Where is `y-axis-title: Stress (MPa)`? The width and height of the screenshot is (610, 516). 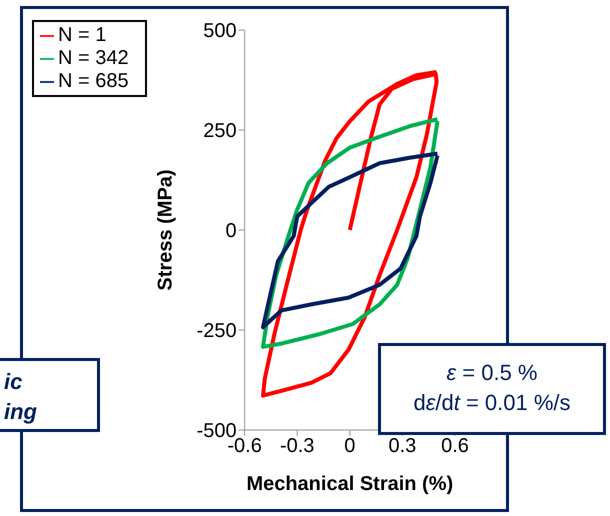 y-axis-title: Stress (MPa) is located at coordinates (165, 230).